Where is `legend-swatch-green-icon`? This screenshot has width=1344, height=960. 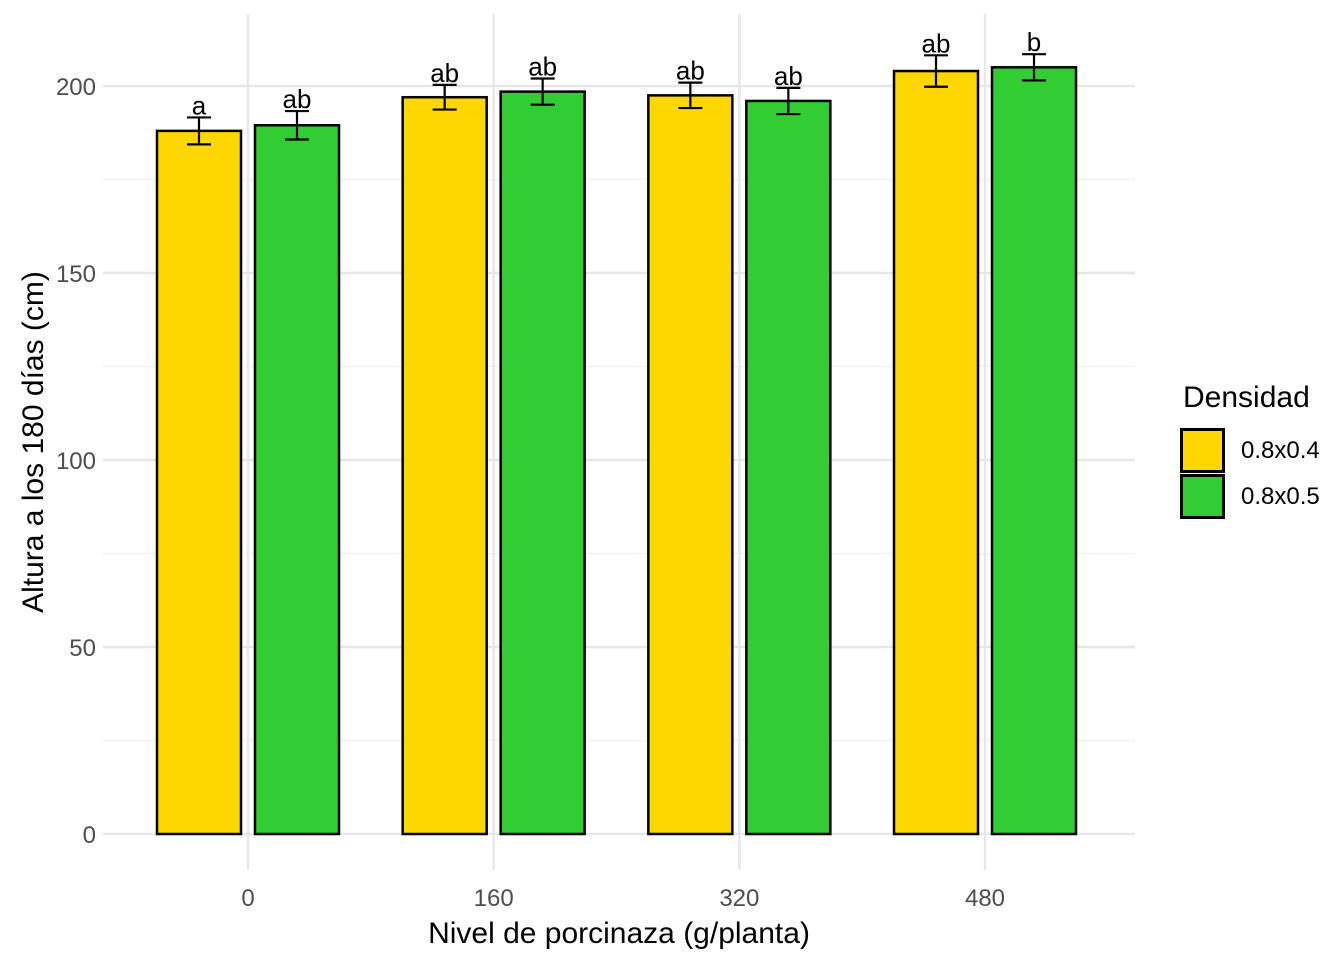
legend-swatch-green-icon is located at coordinates (1202, 496).